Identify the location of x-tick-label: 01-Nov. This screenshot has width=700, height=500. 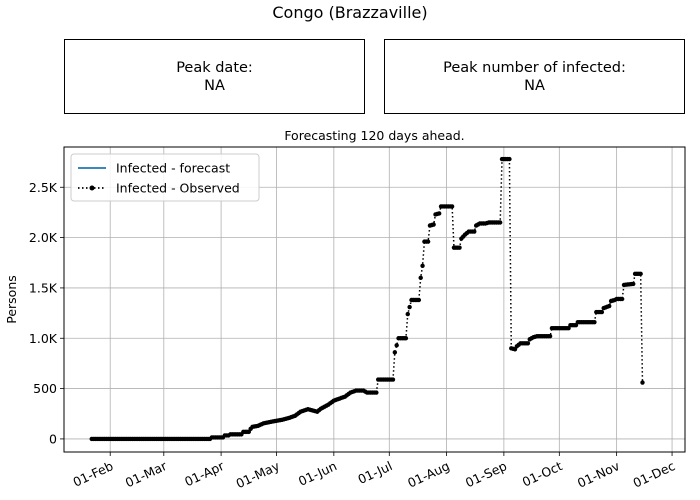
(598, 474).